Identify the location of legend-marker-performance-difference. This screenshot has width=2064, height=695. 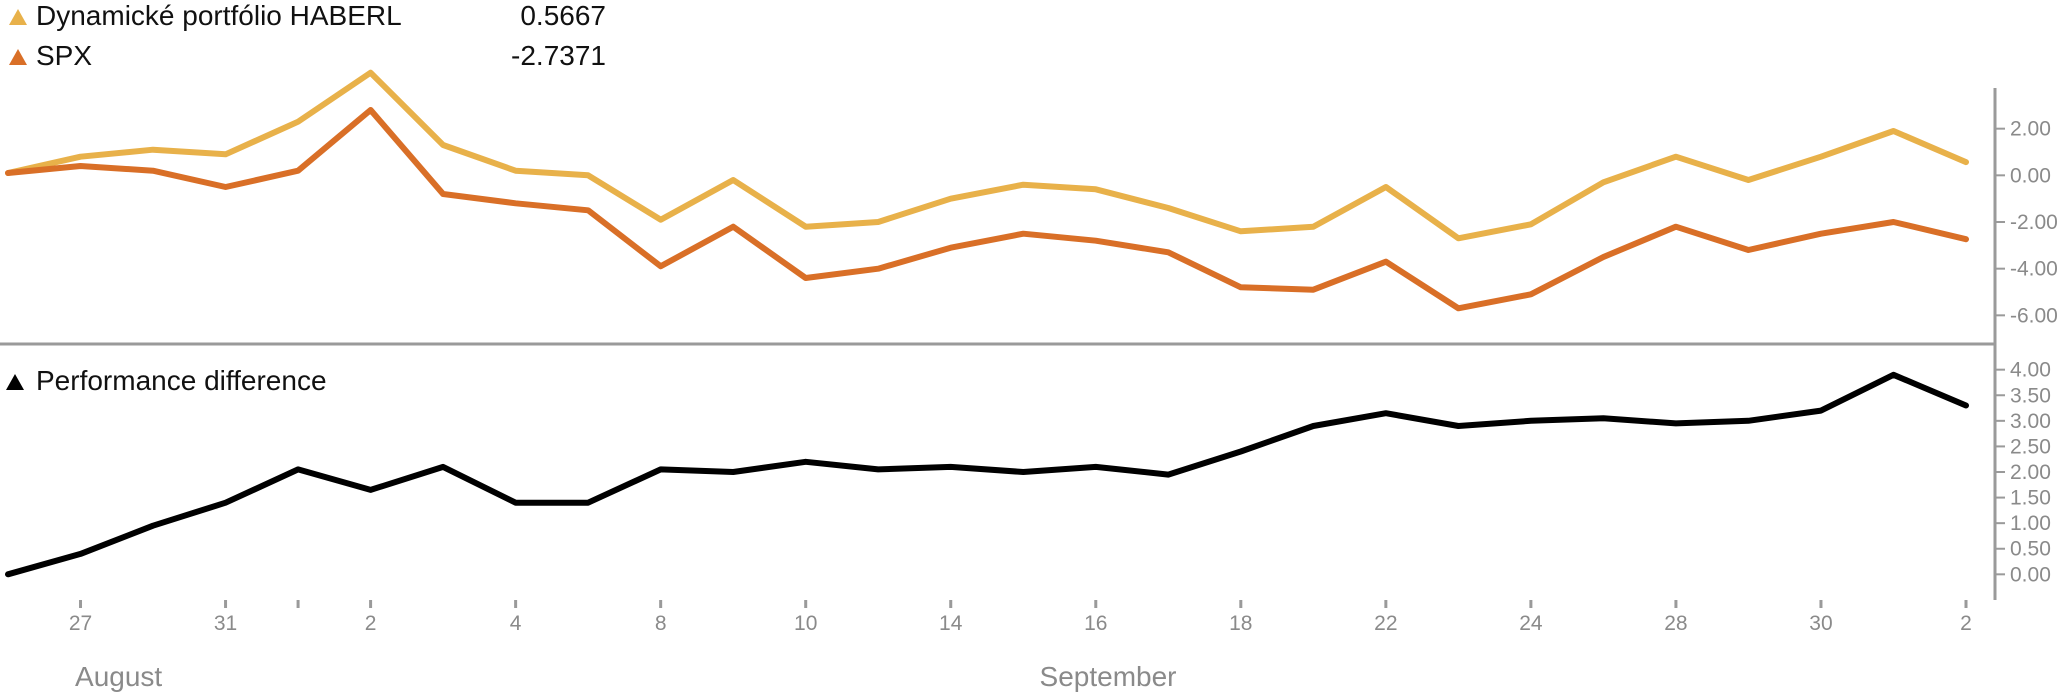
(15, 382).